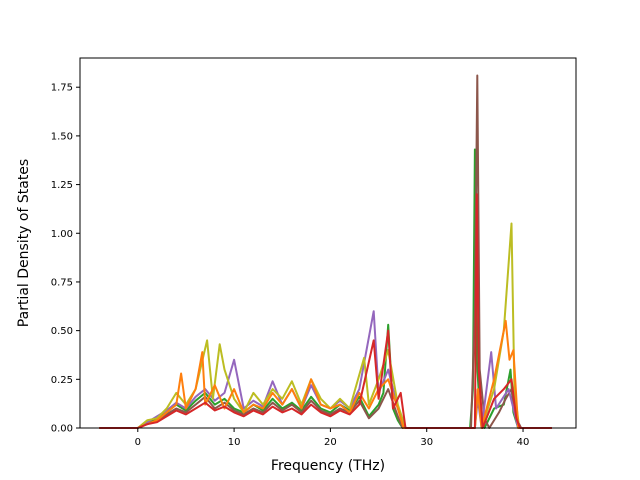  I want to click on y-tick-label: 0.00, so click(62, 429).